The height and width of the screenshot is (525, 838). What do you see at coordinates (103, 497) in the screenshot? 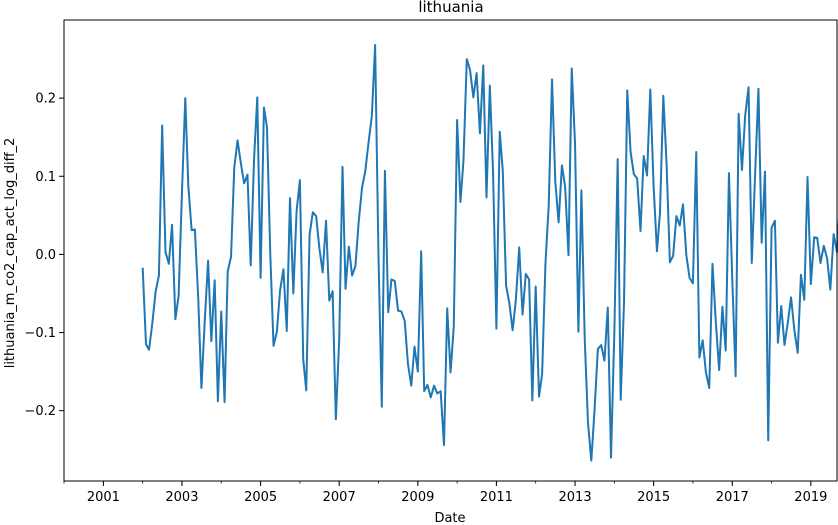
I see `x-tick-label: 2001` at bounding box center [103, 497].